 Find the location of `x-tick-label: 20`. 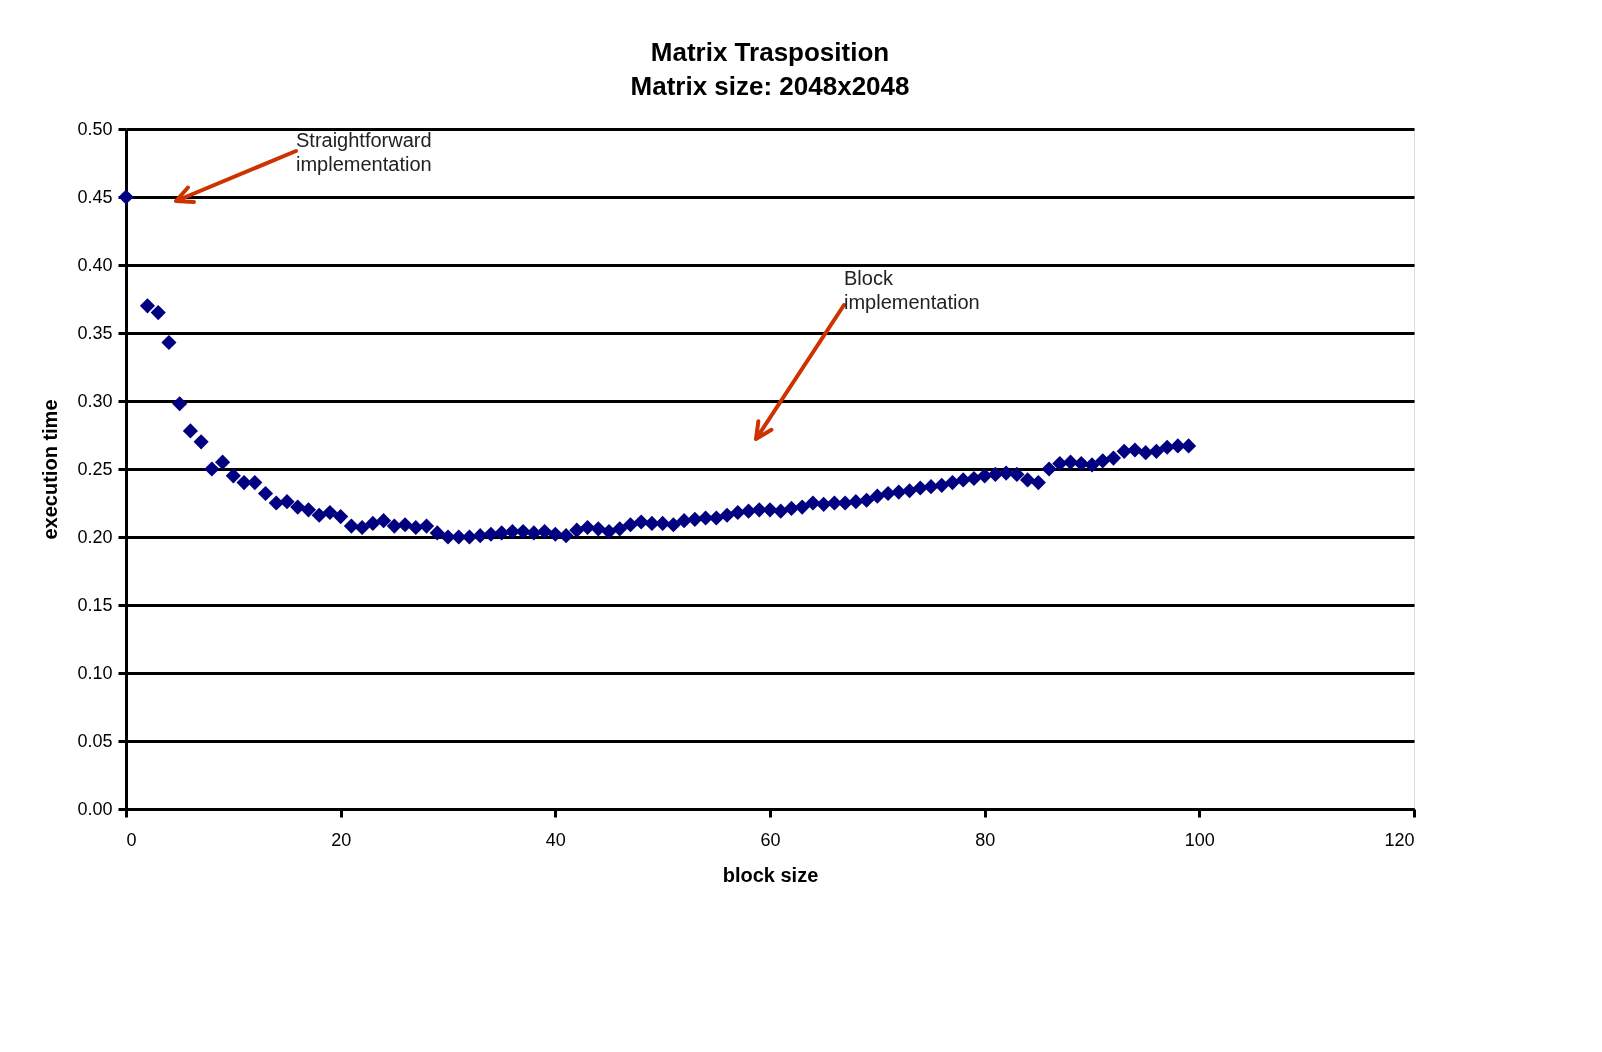

x-tick-label: 20 is located at coordinates (341, 839).